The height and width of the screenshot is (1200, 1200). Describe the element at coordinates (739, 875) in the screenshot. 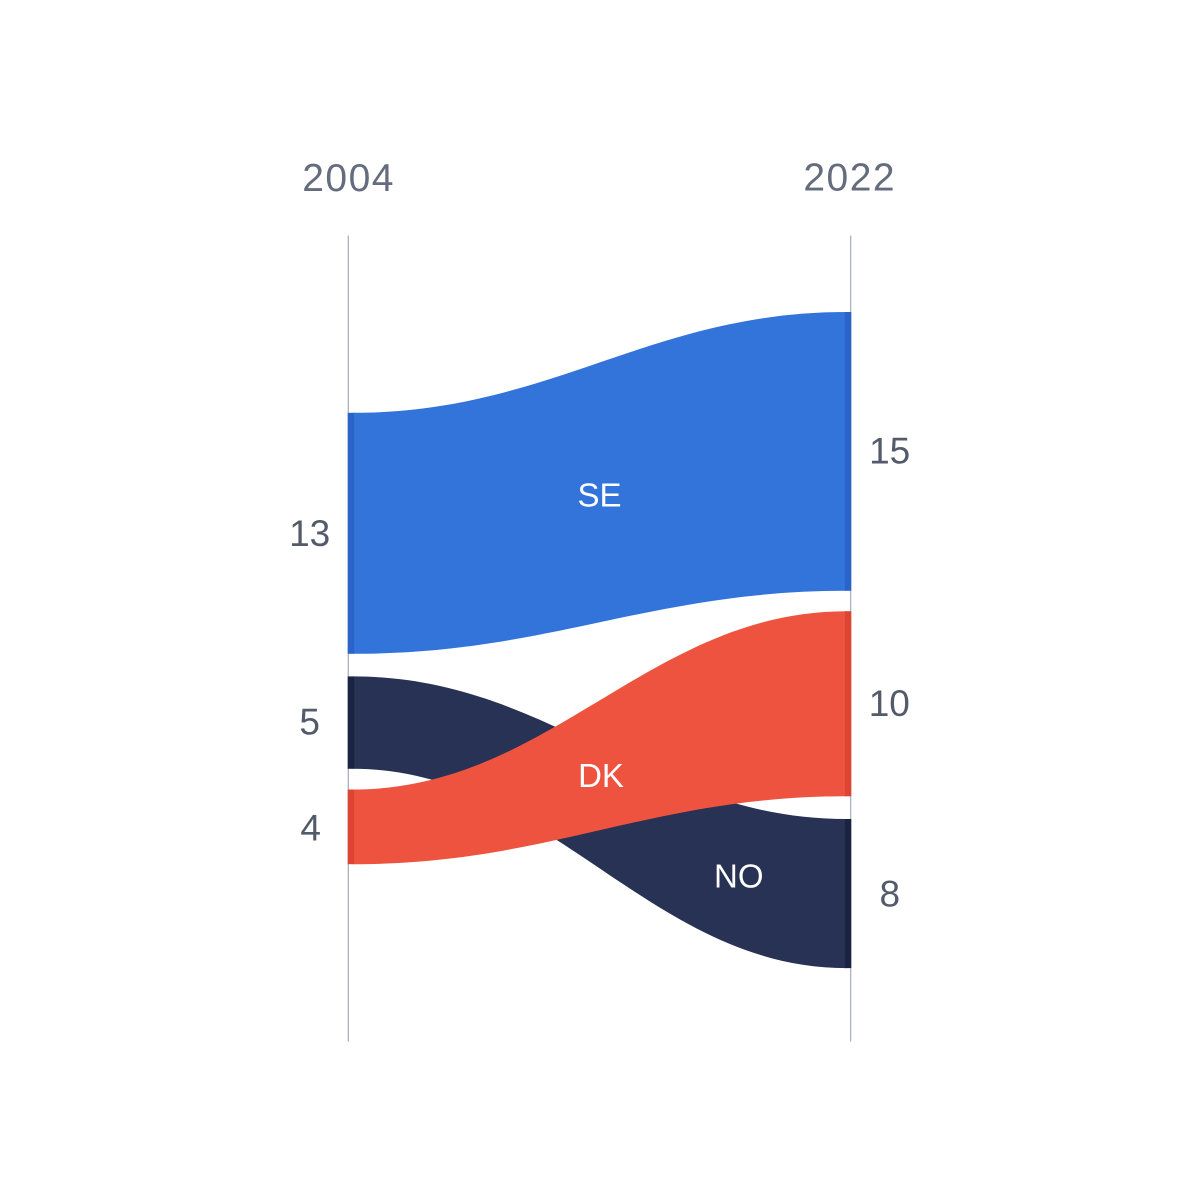

I see `svg-text: NO` at that location.